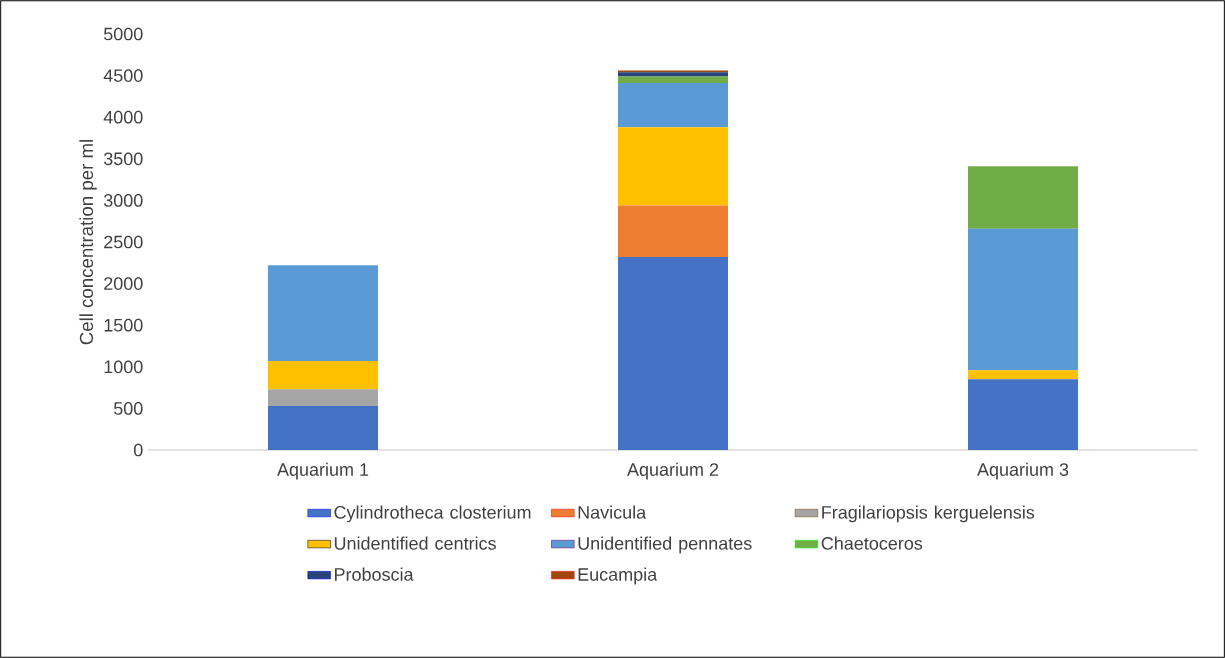  What do you see at coordinates (432, 514) in the screenshot?
I see `legend-label: Cylindrotheca closterium` at bounding box center [432, 514].